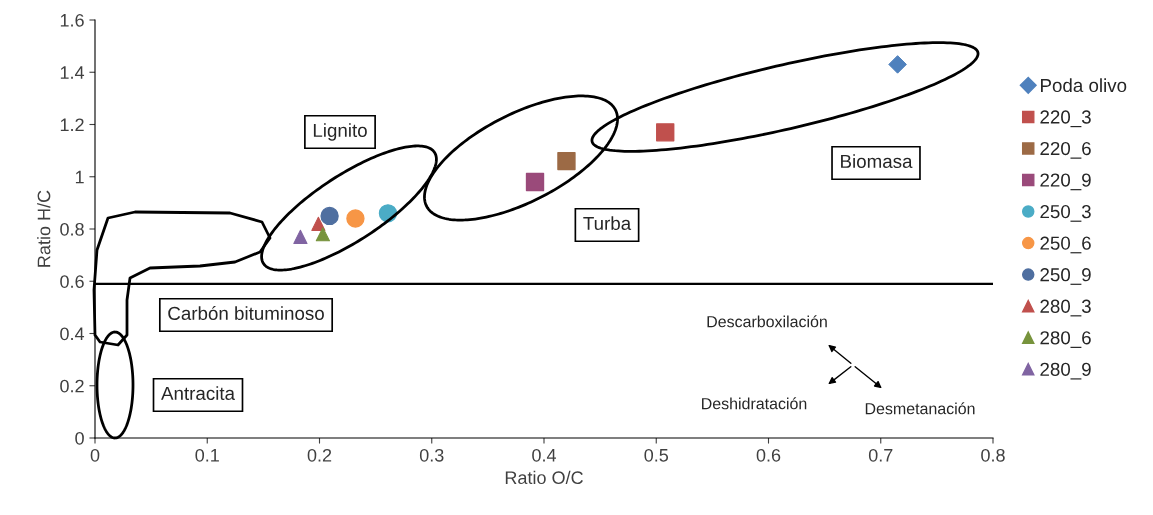 The height and width of the screenshot is (515, 1153). Describe the element at coordinates (79, 177) in the screenshot. I see `y-tick-label: 1` at that location.